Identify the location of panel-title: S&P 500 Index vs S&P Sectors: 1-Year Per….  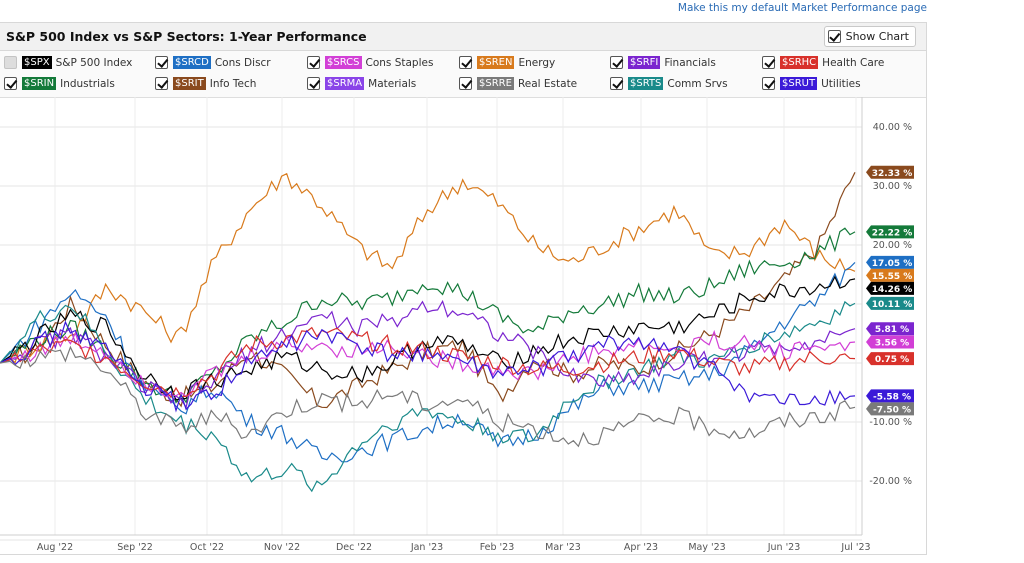
(186, 36).